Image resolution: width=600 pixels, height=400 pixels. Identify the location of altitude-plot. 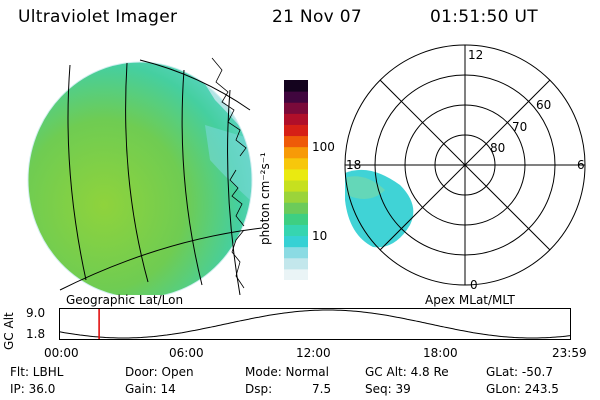
(315, 324).